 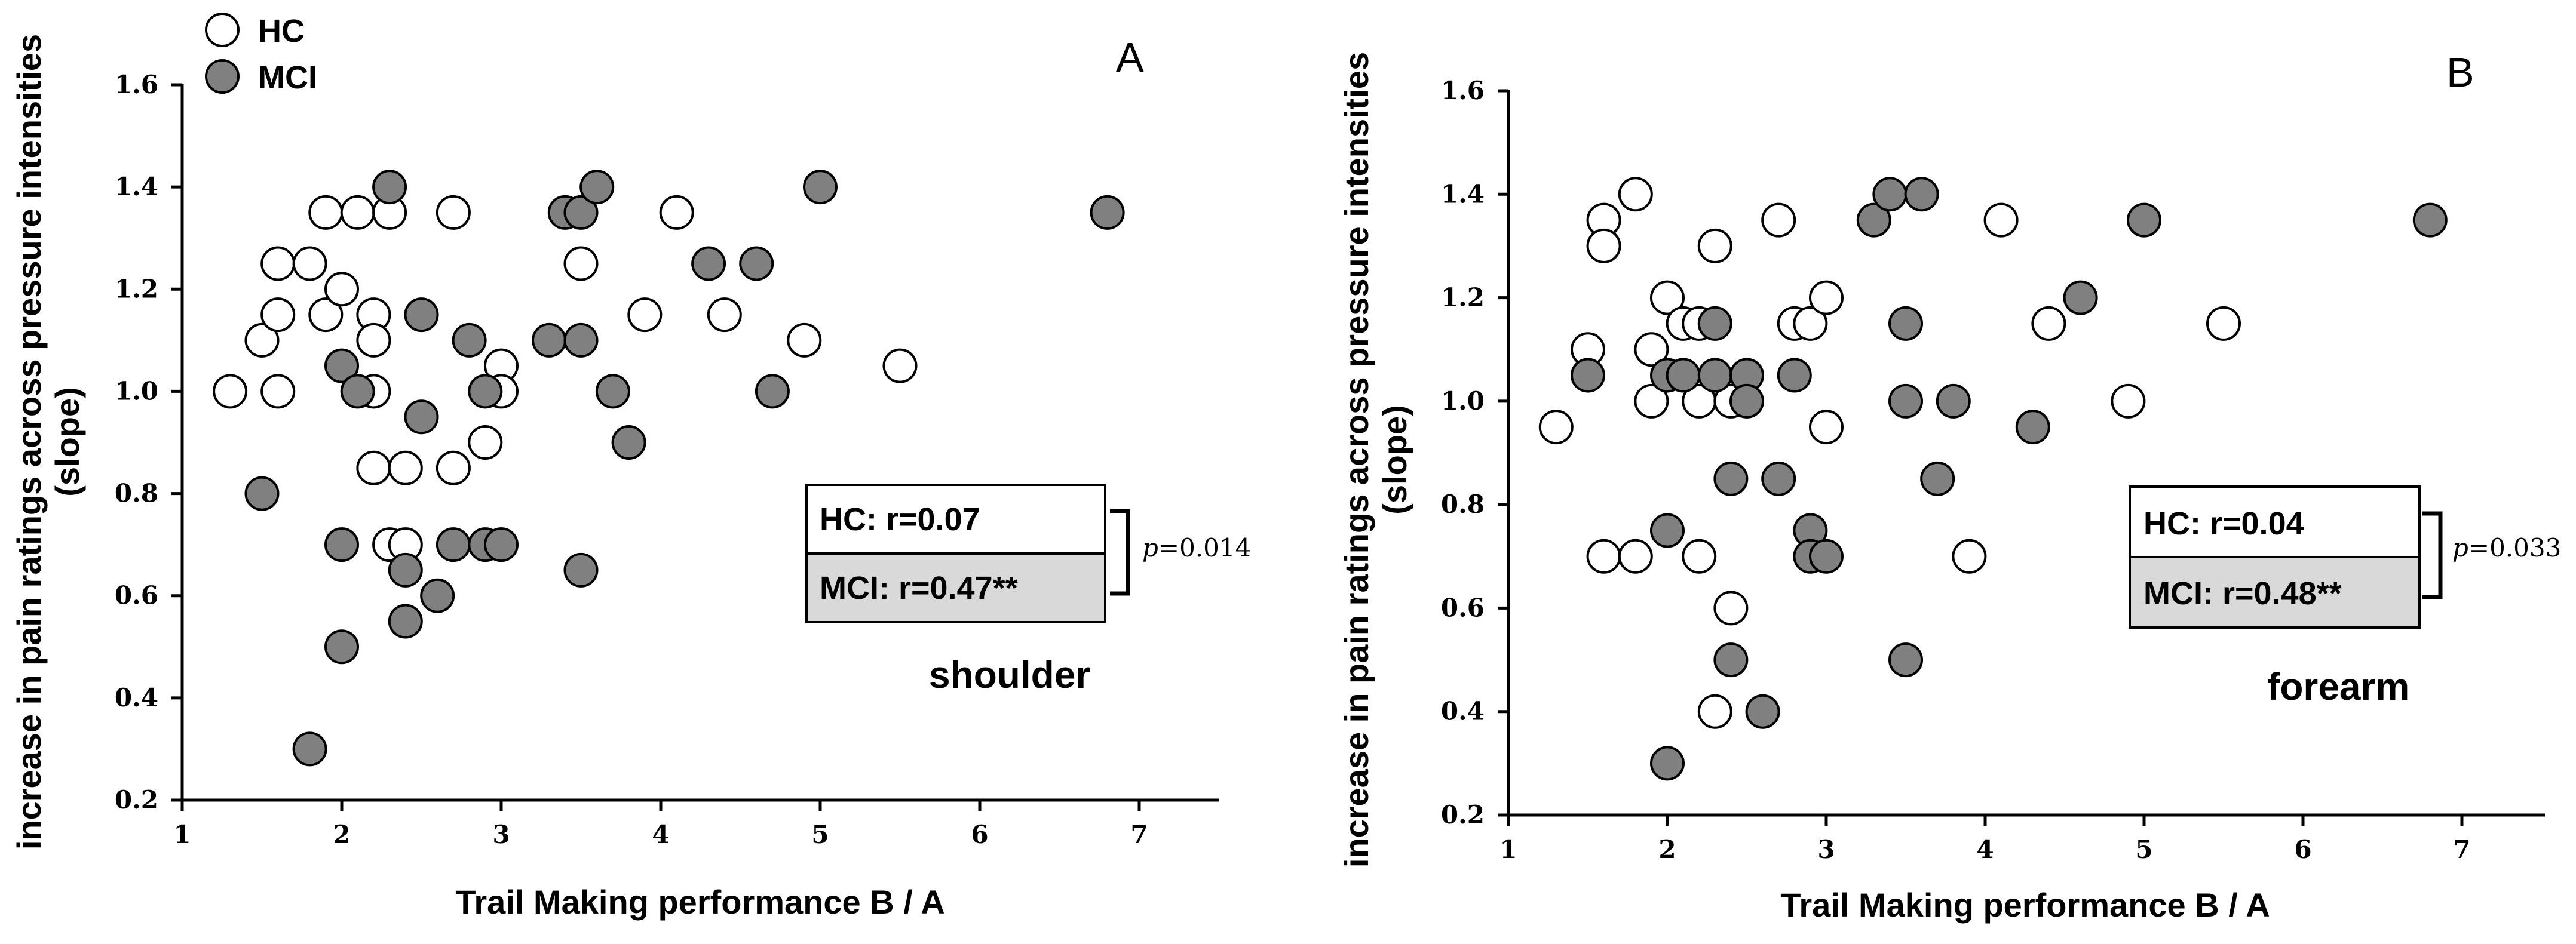 What do you see at coordinates (2506, 547) in the screenshot?
I see `p-value: p=0.033` at bounding box center [2506, 547].